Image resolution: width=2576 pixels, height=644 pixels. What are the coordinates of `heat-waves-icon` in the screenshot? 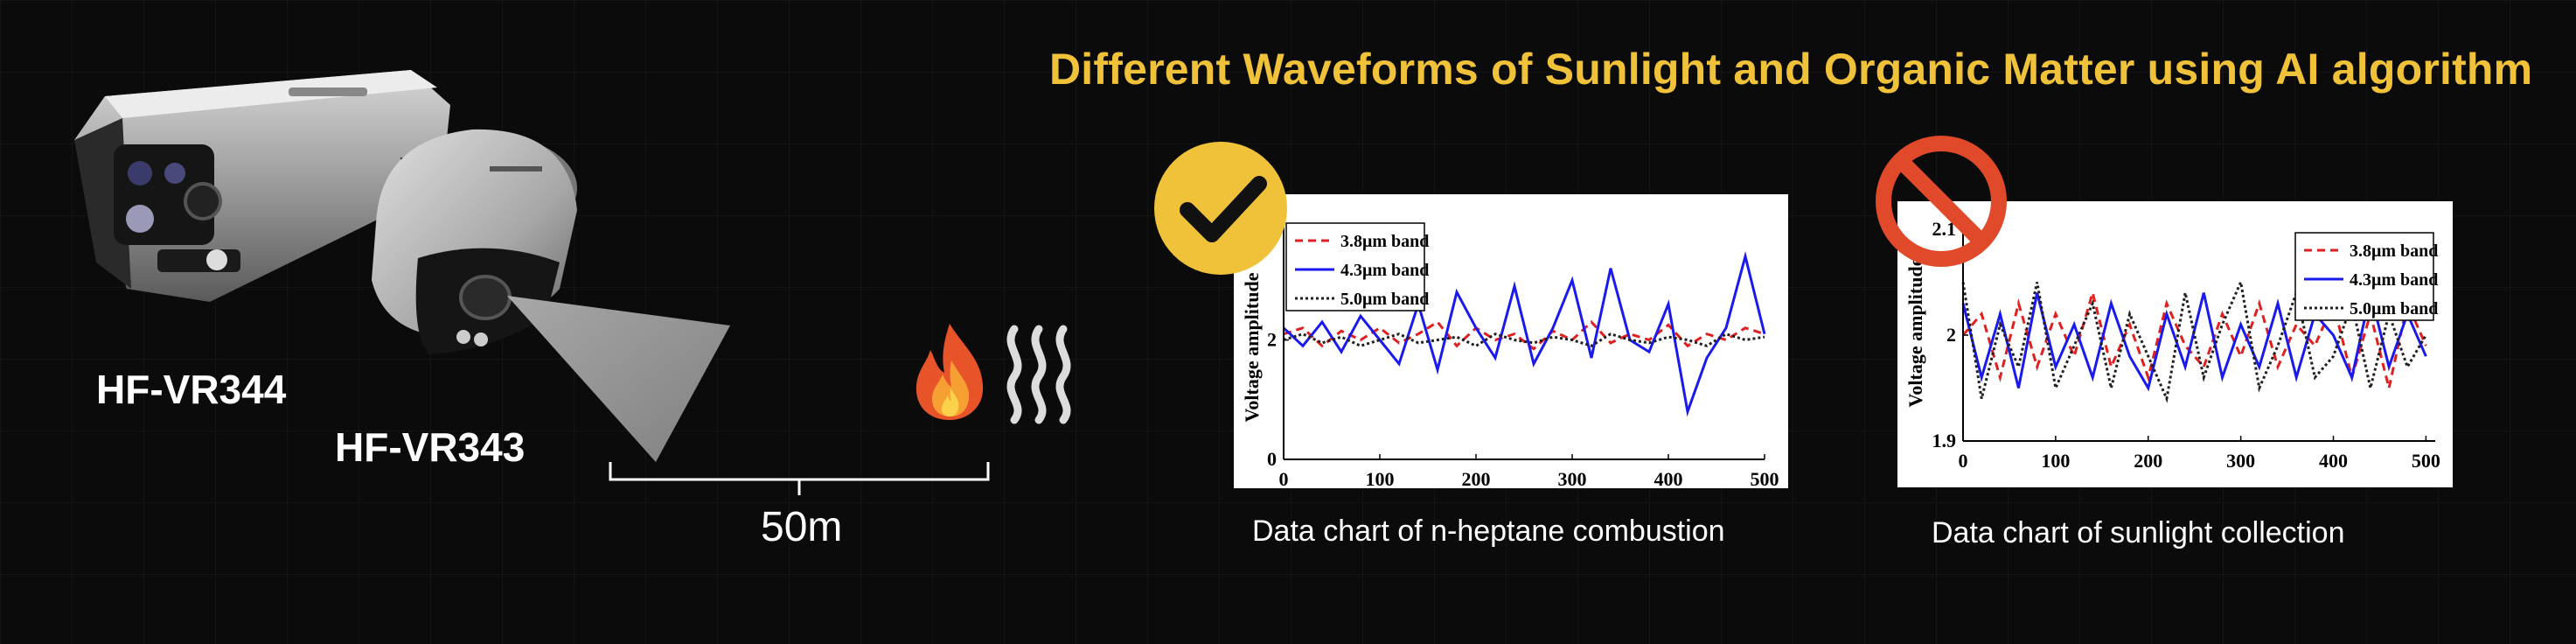 It's located at (1038, 374).